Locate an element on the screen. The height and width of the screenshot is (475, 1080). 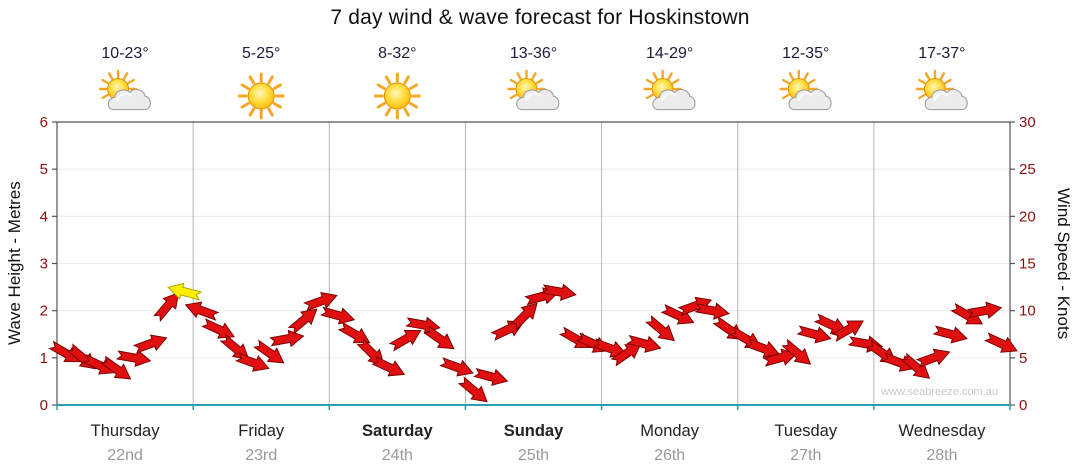
temp-range-label: 13-36° is located at coordinates (533, 53).